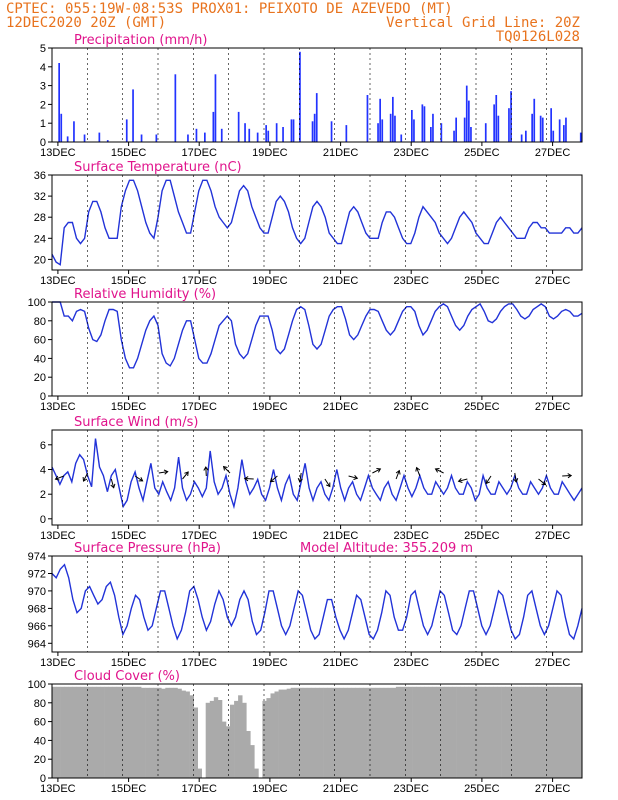 The height and width of the screenshot is (800, 618). Describe the element at coordinates (483, 23) in the screenshot. I see `header-grid-line: Vertical Grid Line: 20Z` at that location.